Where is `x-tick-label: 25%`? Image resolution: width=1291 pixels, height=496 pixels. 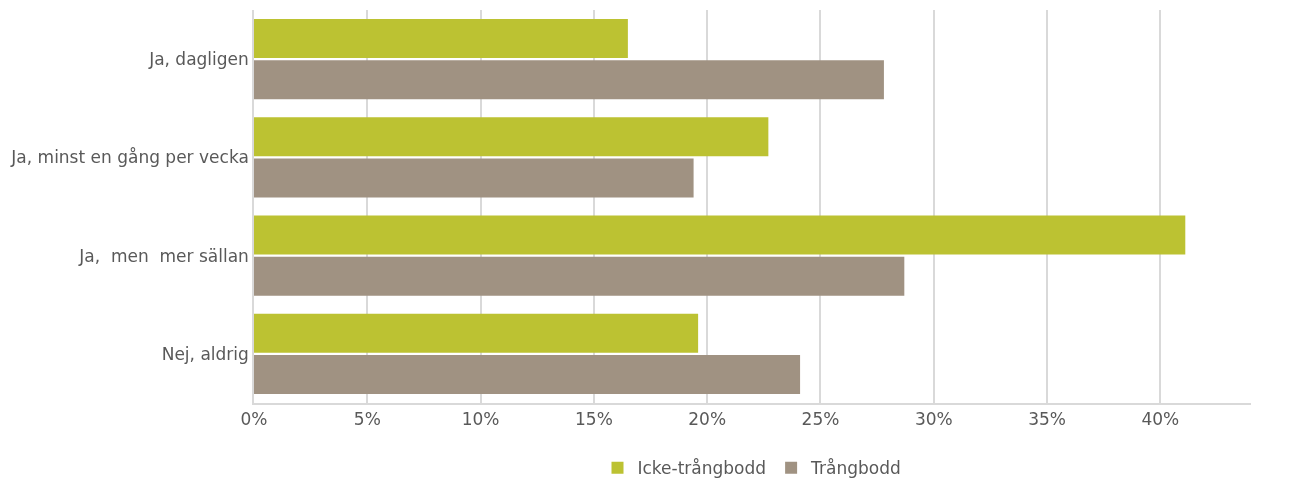 x-tick-label: 25% is located at coordinates (820, 419).